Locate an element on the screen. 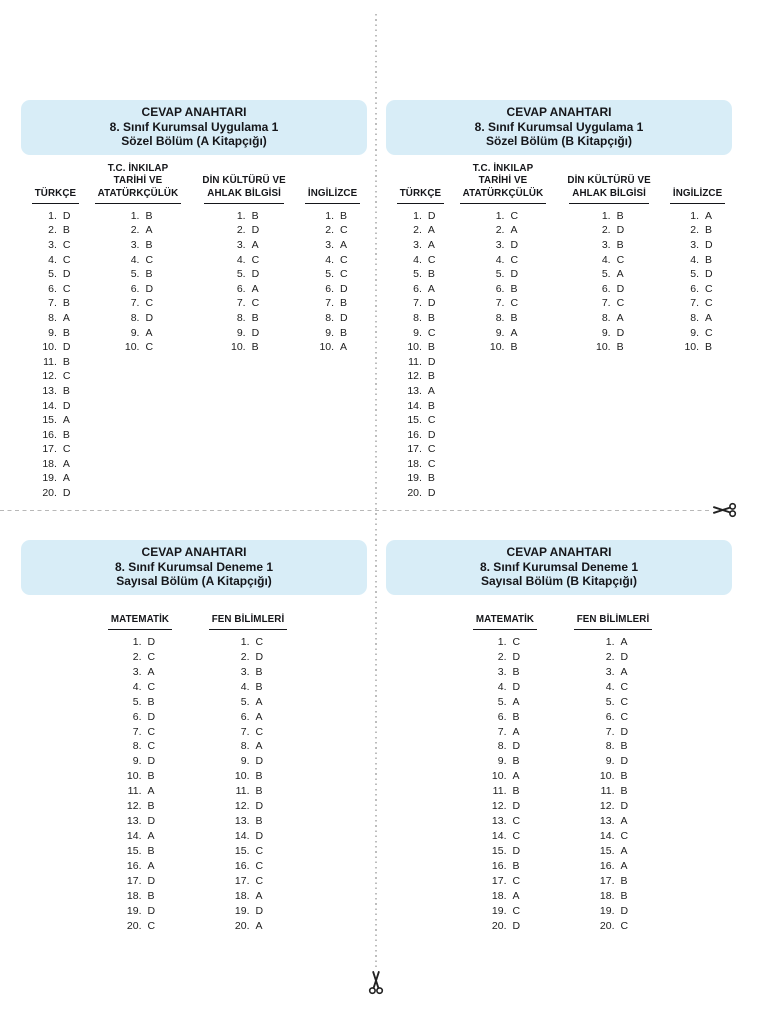 The image size is (768, 1024). answer-list: 1. B 2. D 3. A 4. C 5. D 6. A 7. C 8. B 9. D 10. B is located at coordinates (244, 282).